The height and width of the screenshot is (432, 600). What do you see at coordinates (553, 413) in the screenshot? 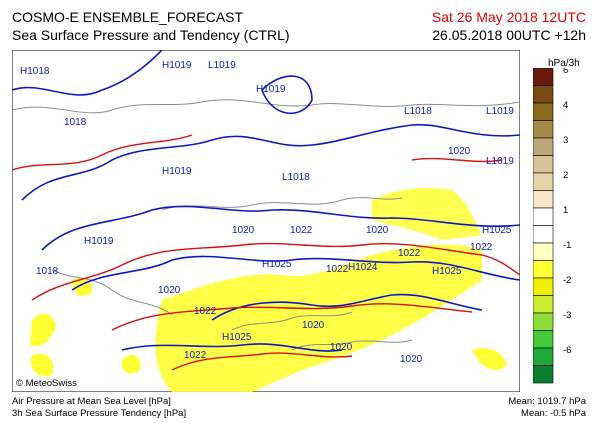
I see `mean-tendency: Mean: -0.5 hPa` at bounding box center [553, 413].